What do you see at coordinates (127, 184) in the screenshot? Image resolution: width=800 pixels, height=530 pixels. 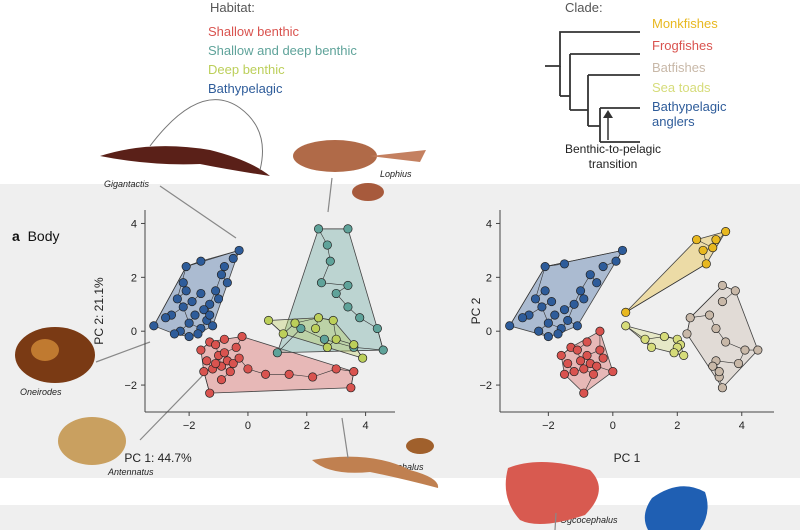 I see `specimen-label-gigantactis: Gigantactis` at bounding box center [127, 184].